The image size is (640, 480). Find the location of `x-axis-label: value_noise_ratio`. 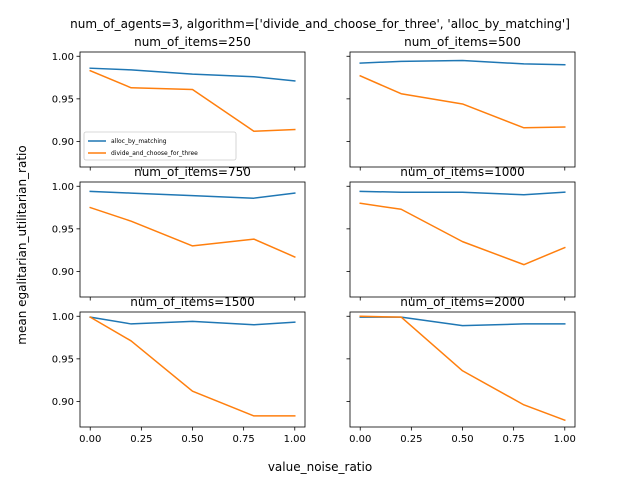

x-axis-label: value_noise_ratio is located at coordinates (320, 467).